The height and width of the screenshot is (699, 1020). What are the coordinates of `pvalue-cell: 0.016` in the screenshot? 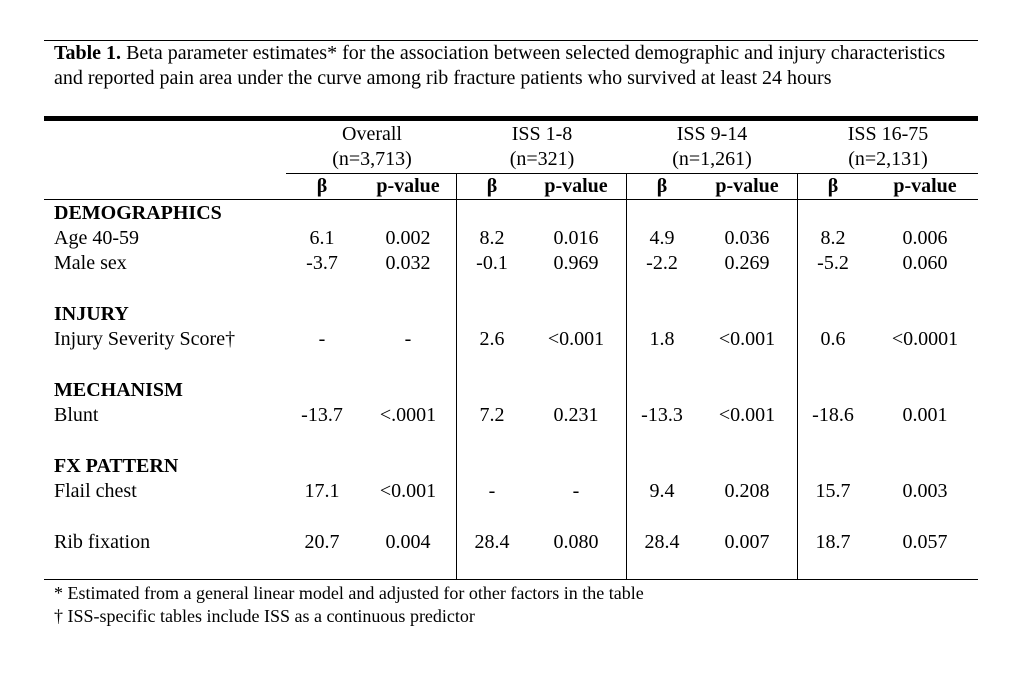 It's located at (576, 238).